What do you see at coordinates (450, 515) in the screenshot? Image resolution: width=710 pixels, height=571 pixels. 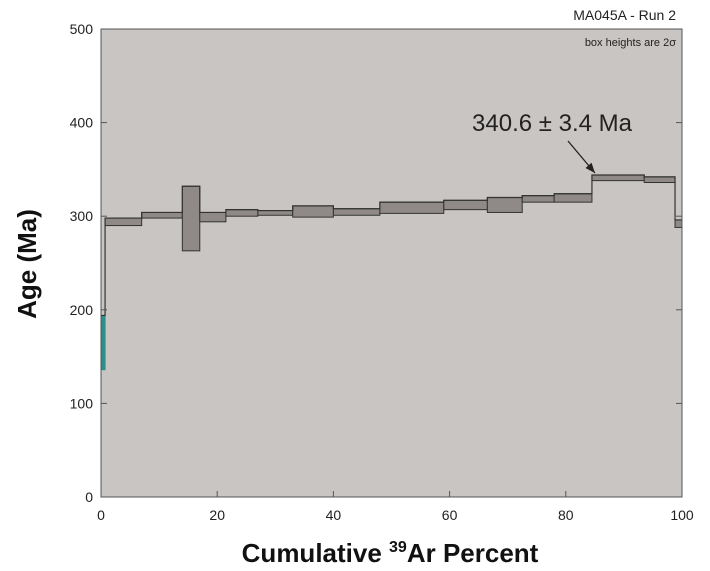 I see `x-tick-label-3: 60` at bounding box center [450, 515].